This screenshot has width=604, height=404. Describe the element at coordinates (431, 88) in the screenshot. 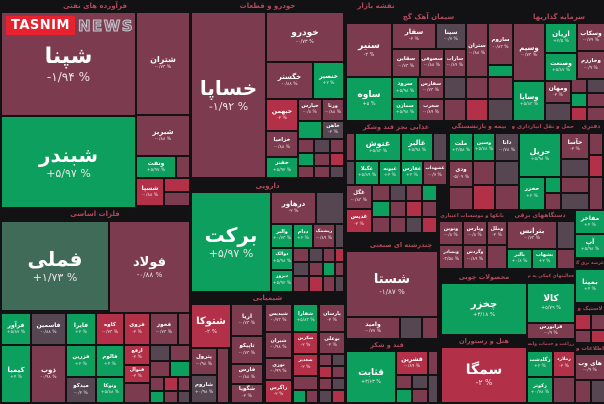

I see `treemap-cell: سفارس -۰/۷۳ %` at that location.